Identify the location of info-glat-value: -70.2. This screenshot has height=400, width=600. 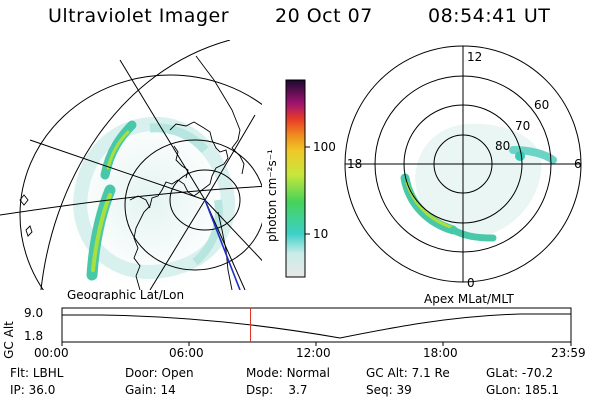
(537, 373).